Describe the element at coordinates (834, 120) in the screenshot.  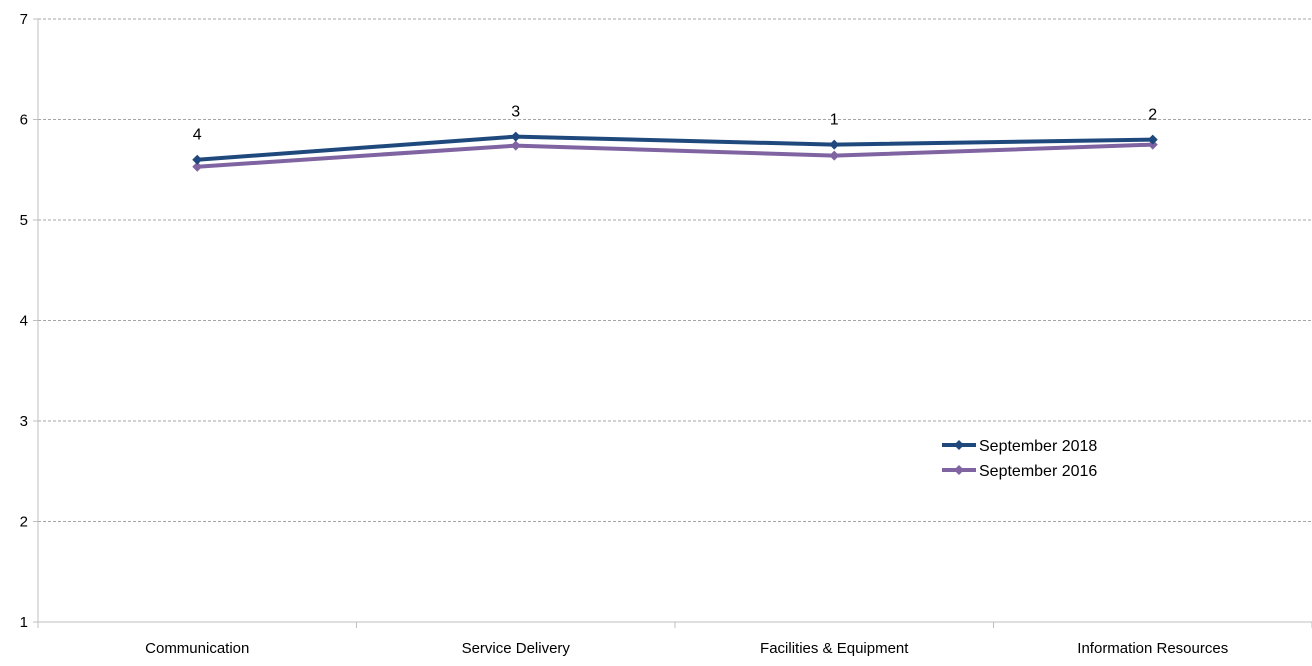
I see `data-label: 1` at that location.